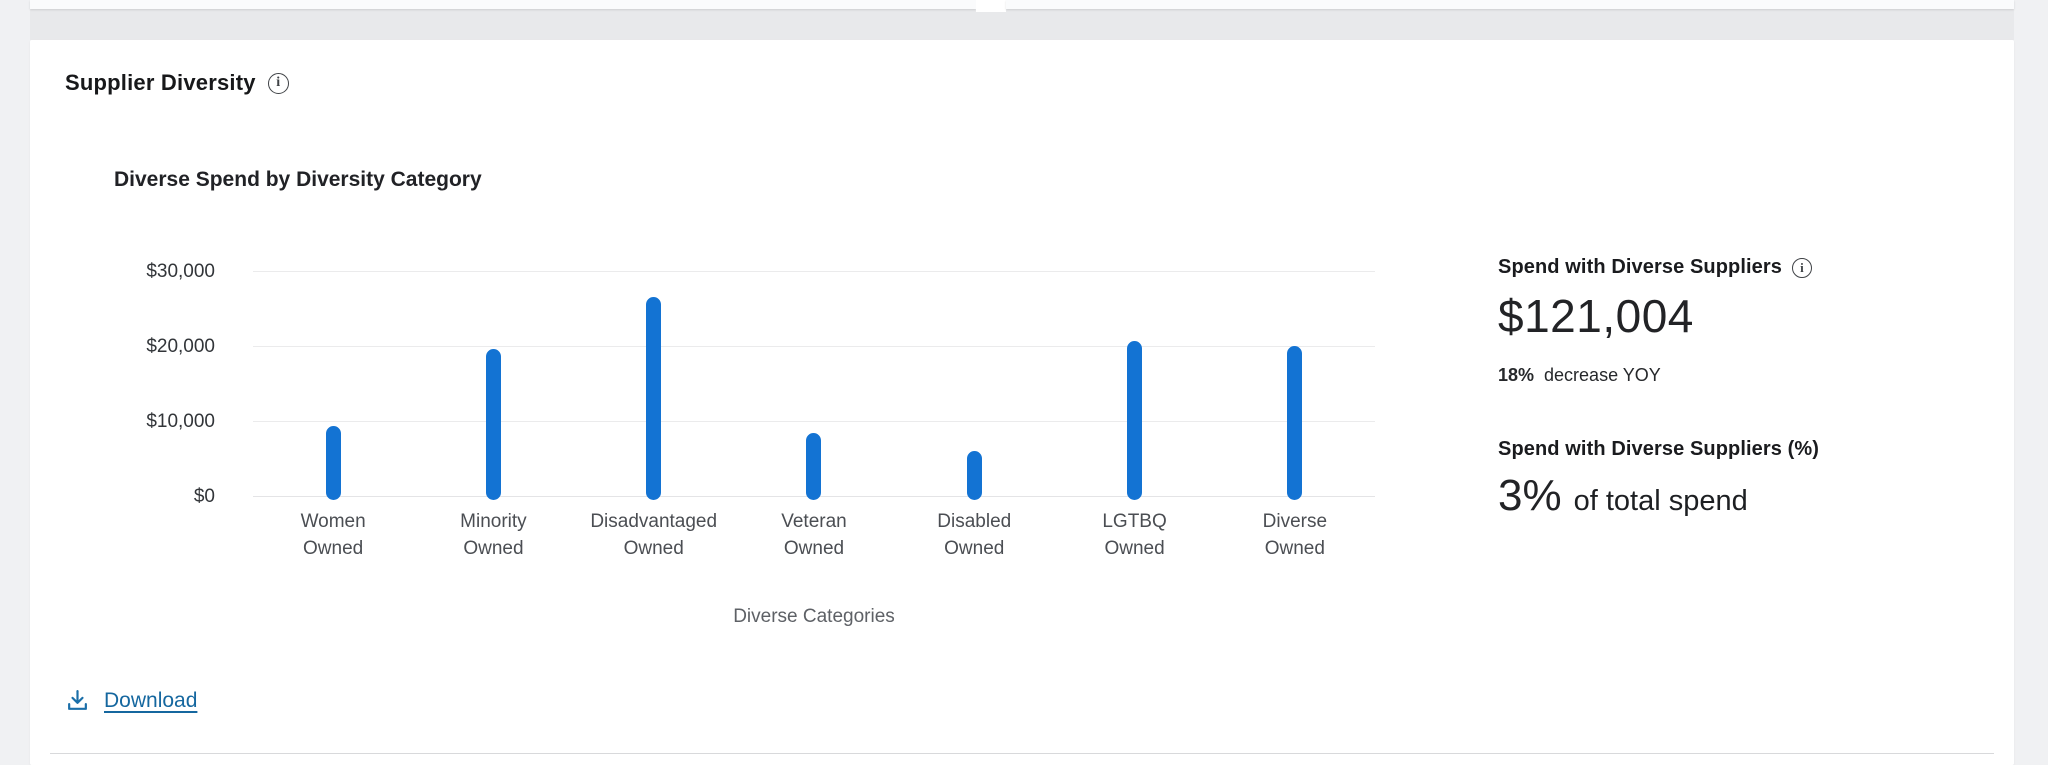 Image resolution: width=2048 pixels, height=765 pixels. What do you see at coordinates (1602, 375) in the screenshot?
I see `change-text: decrease YOY` at bounding box center [1602, 375].